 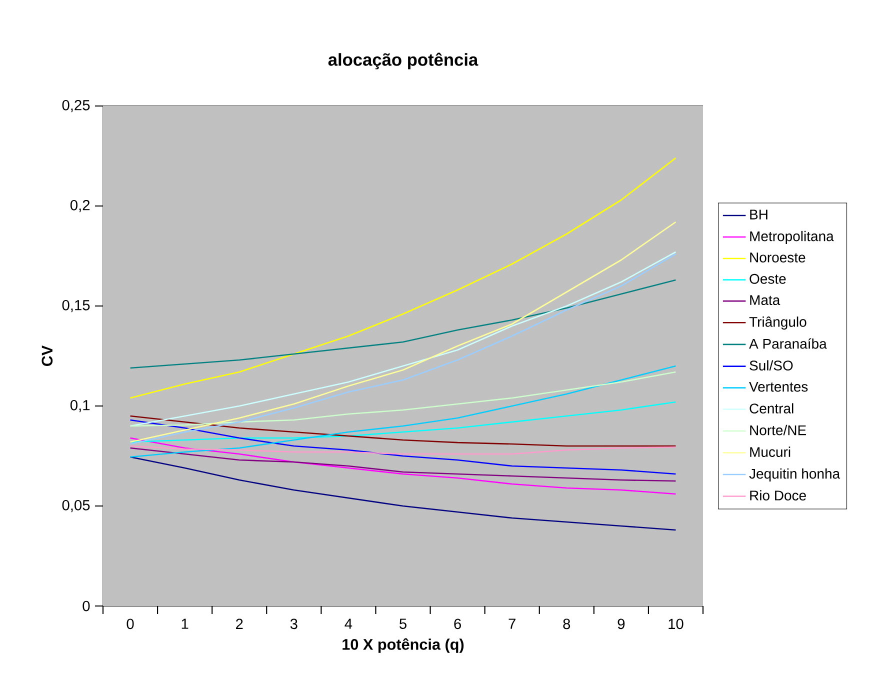 What do you see at coordinates (778, 495) in the screenshot?
I see `legend-label: Rio Doce` at bounding box center [778, 495].